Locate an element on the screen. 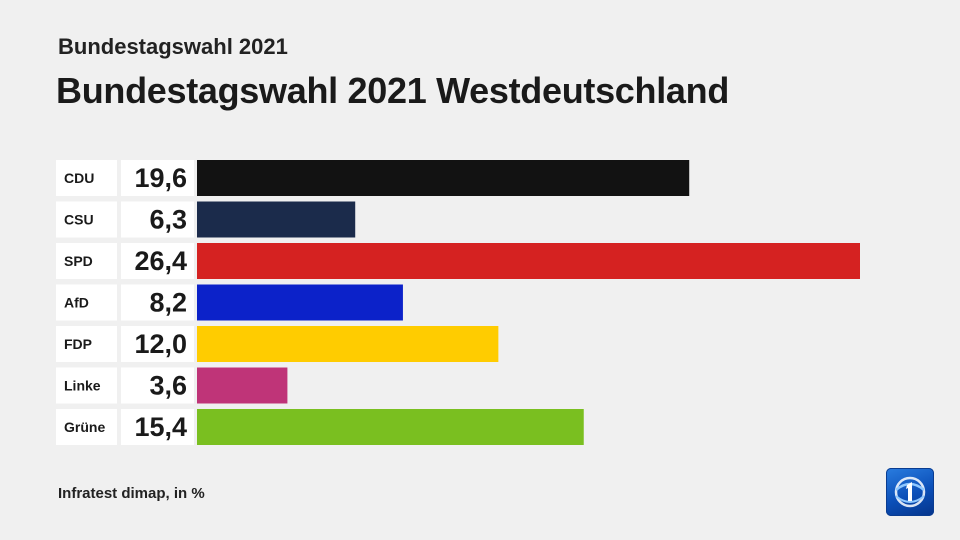 The image size is (960, 540). value-label-box-afd is located at coordinates (157, 302).